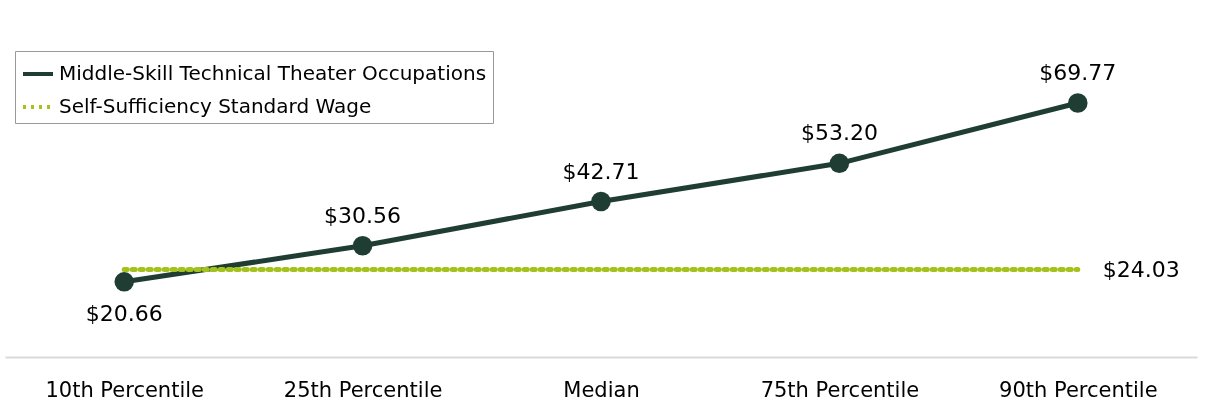 The width and height of the screenshot is (1217, 405). Describe the element at coordinates (839, 133) in the screenshot. I see `data-label: $53.20` at that location.